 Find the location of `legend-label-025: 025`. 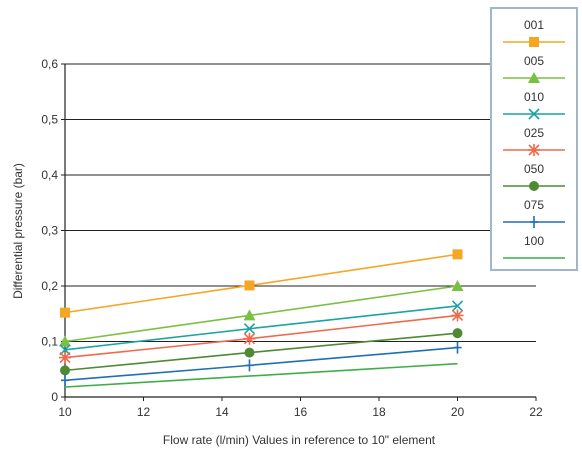

legend-label-025: 025 is located at coordinates (534, 133).